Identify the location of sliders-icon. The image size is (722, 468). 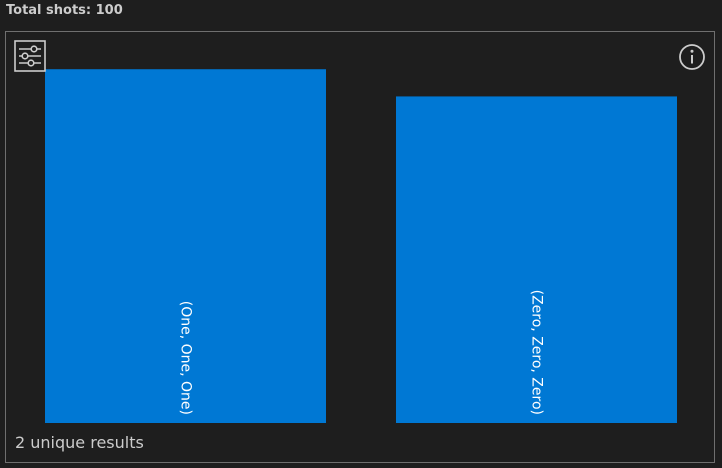
(30, 56).